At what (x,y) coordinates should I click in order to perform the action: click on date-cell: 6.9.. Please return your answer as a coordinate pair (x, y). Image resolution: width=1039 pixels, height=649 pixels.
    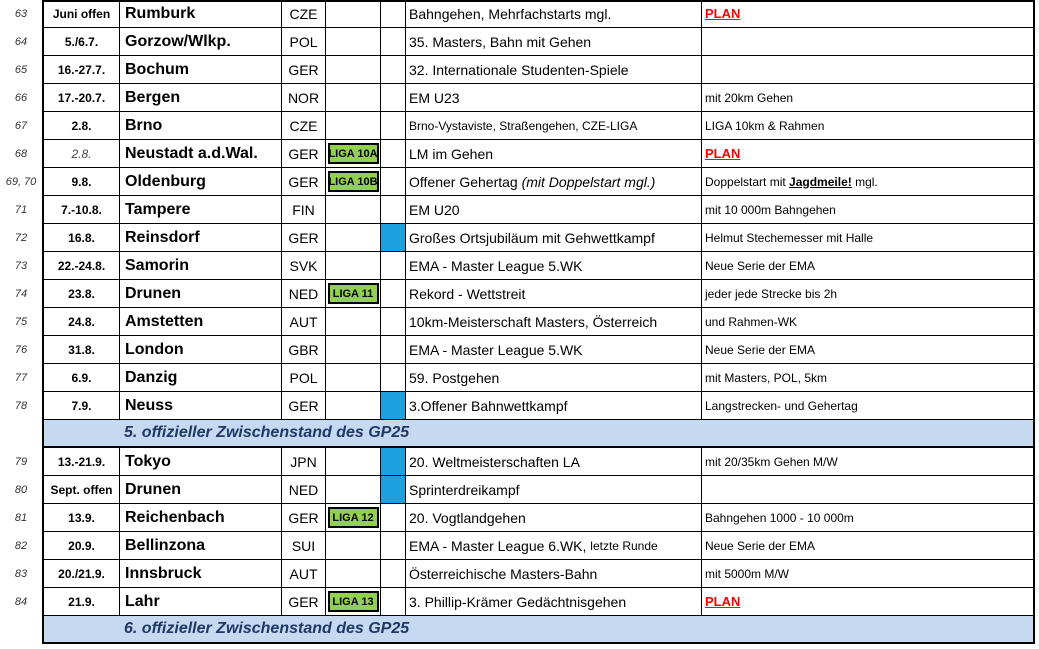
    Looking at the image, I should click on (81, 378).